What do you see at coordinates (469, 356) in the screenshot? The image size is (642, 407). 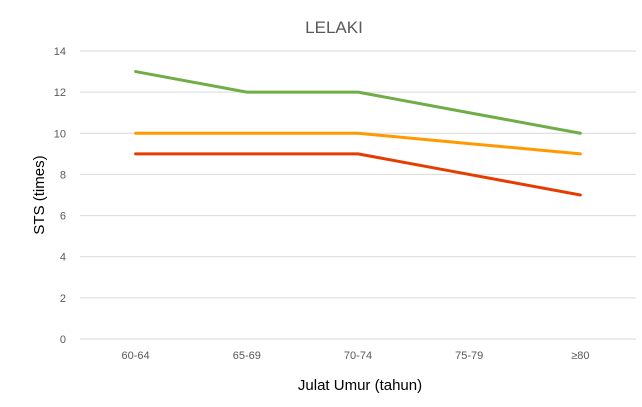 I see `x-tick-label: 75-79` at bounding box center [469, 356].